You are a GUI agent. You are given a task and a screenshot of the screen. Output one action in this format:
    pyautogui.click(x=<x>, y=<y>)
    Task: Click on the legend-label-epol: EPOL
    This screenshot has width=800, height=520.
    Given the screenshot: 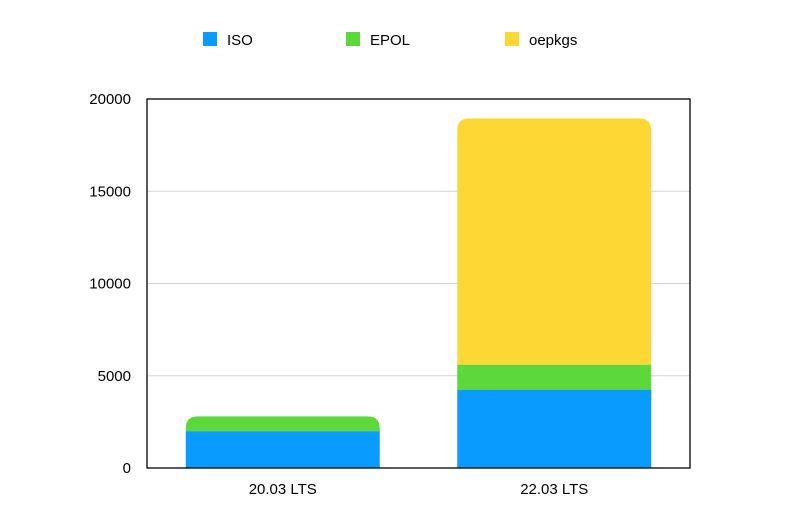 What is the action you would take?
    pyautogui.click(x=390, y=40)
    